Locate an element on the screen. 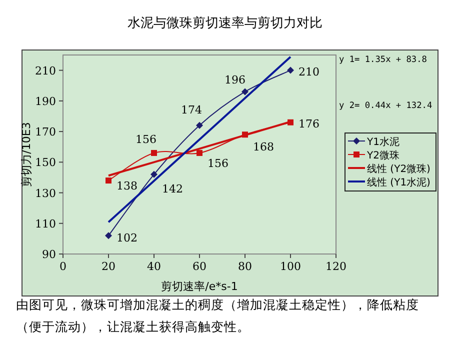 The height and width of the screenshot is (340, 450). data-label: 102 is located at coordinates (127, 238).